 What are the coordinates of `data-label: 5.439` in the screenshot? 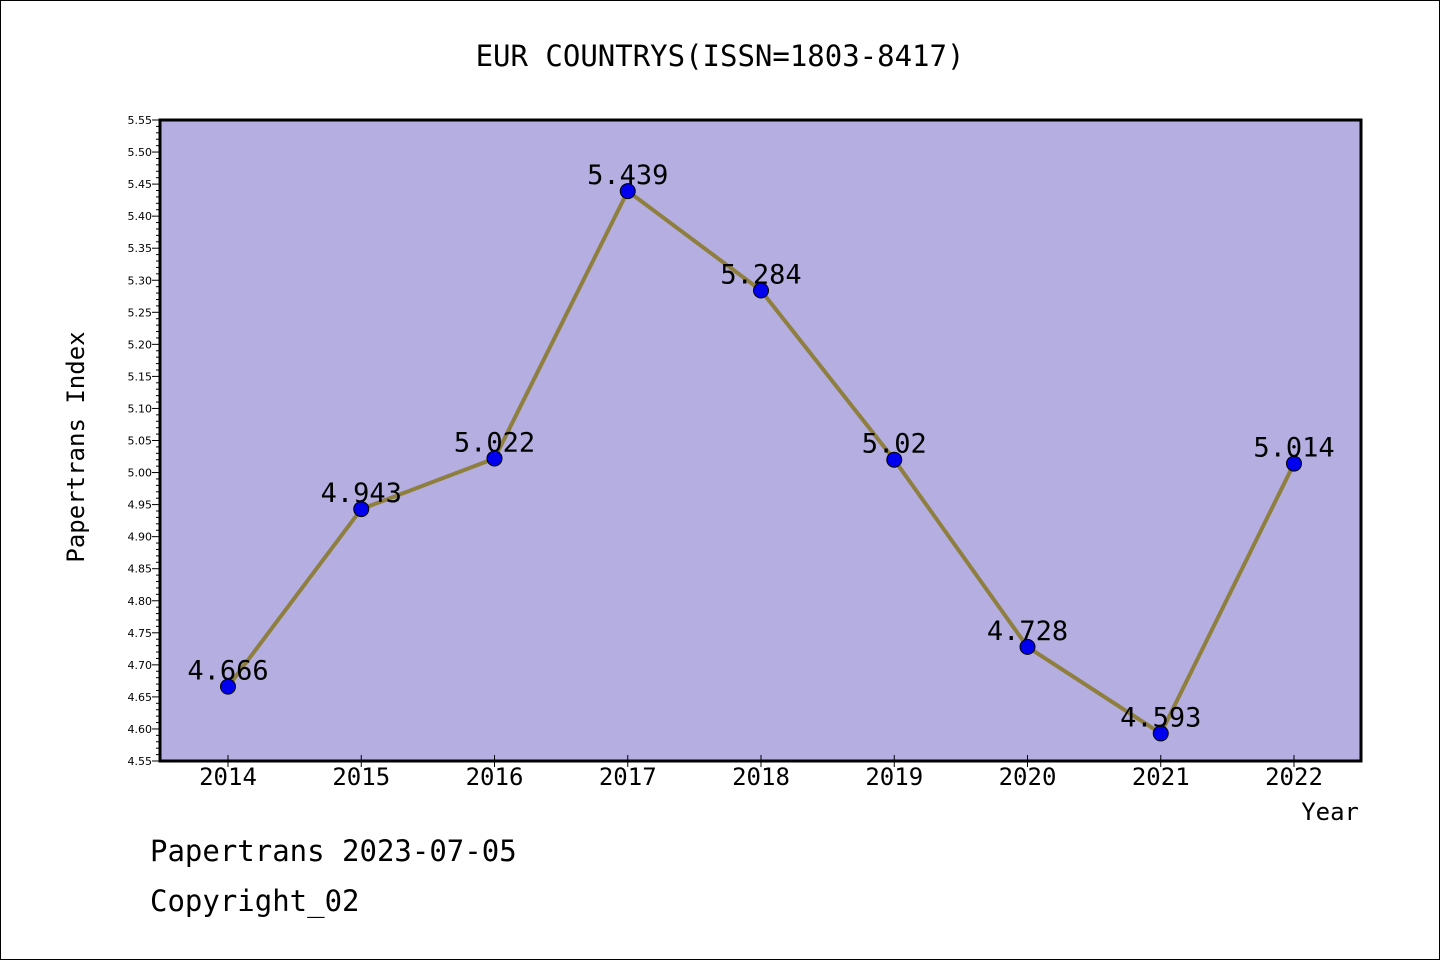 It's located at (627, 175).